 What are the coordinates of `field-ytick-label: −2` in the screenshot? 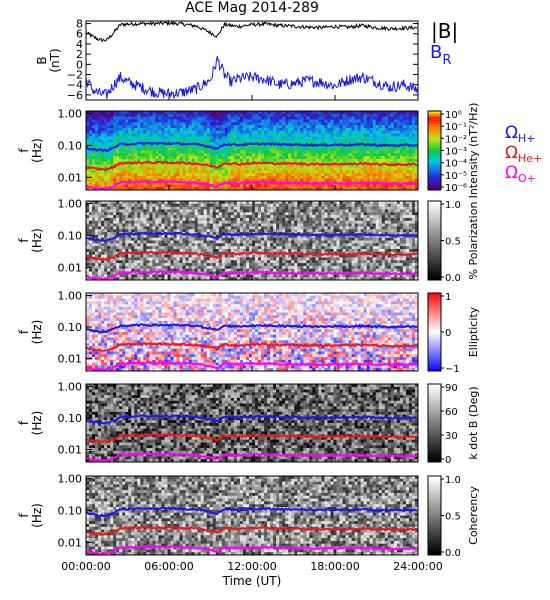 It's located at (75, 75).